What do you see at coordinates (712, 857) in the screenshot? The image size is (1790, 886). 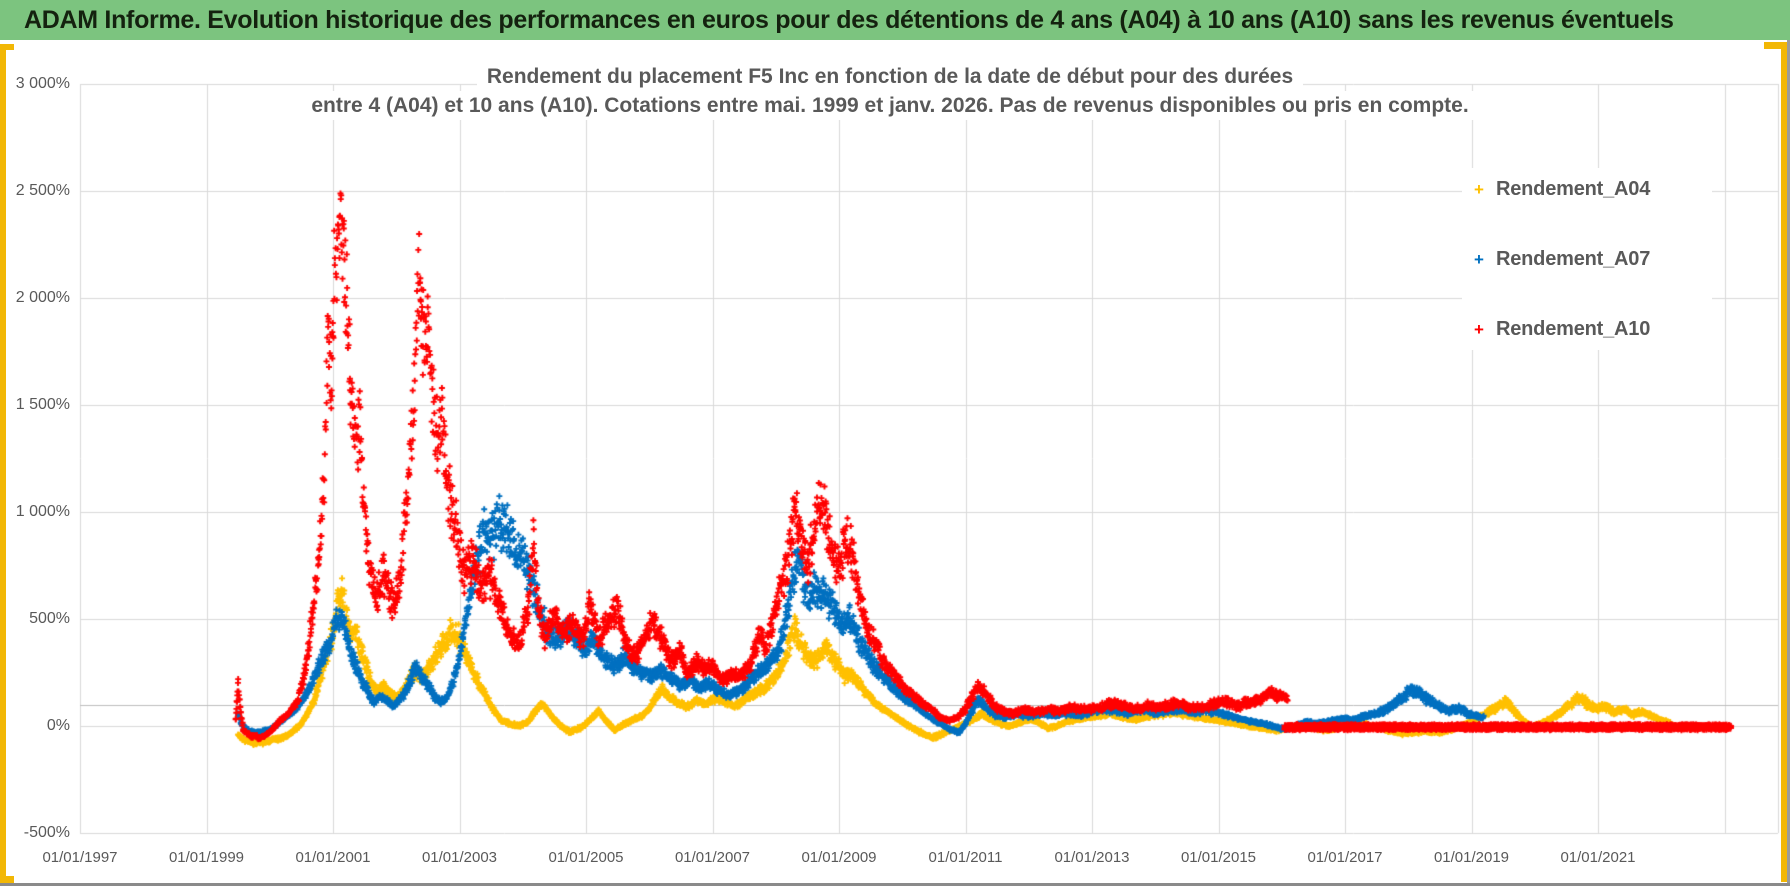 I see `x-axis-label: 01/01/2007` at bounding box center [712, 857].